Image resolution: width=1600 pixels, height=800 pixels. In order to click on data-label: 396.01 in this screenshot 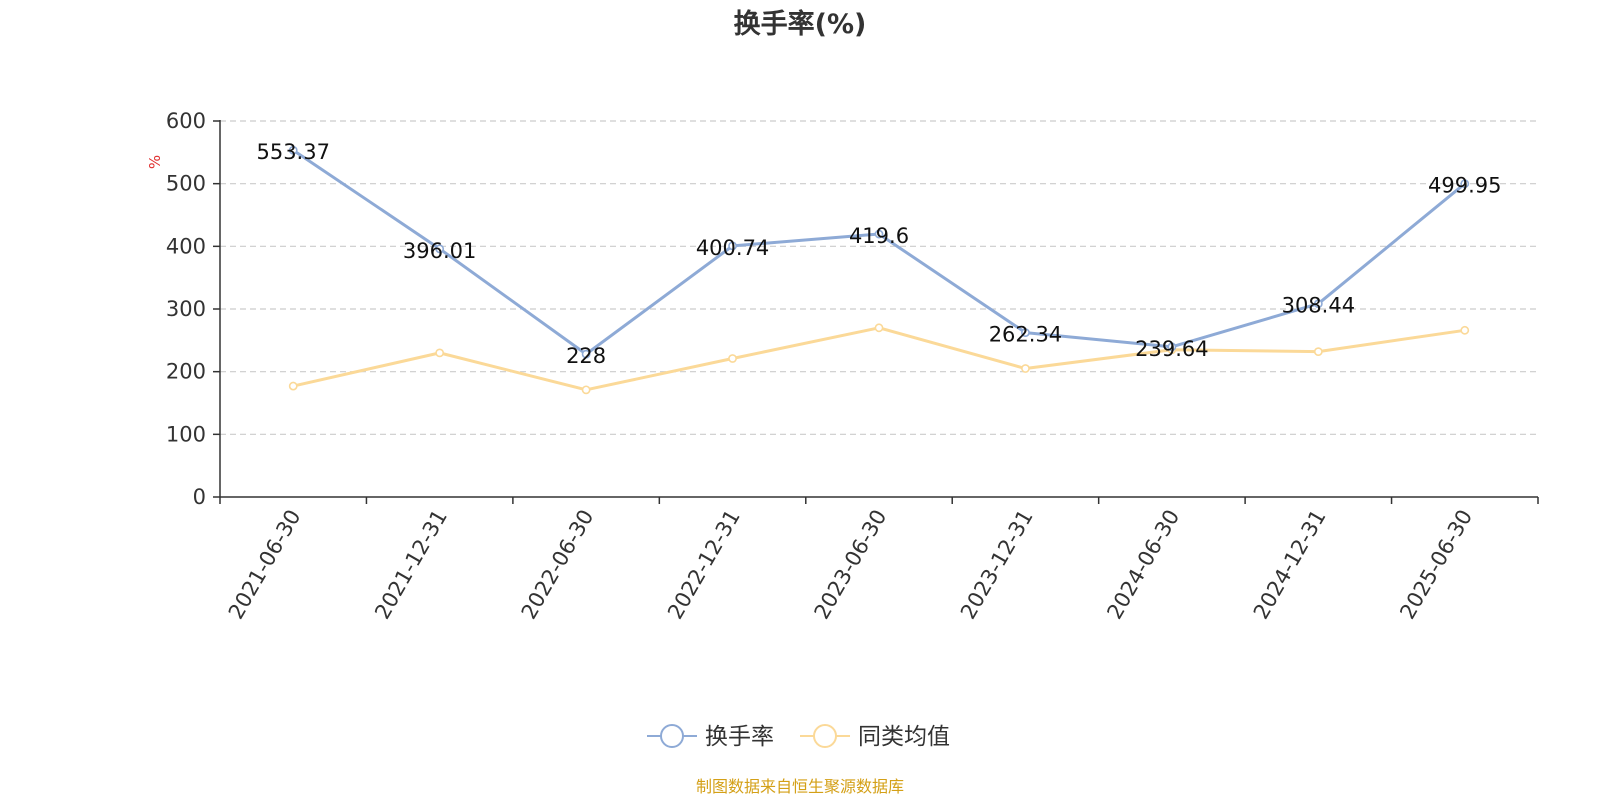, I will do `click(439, 251)`.